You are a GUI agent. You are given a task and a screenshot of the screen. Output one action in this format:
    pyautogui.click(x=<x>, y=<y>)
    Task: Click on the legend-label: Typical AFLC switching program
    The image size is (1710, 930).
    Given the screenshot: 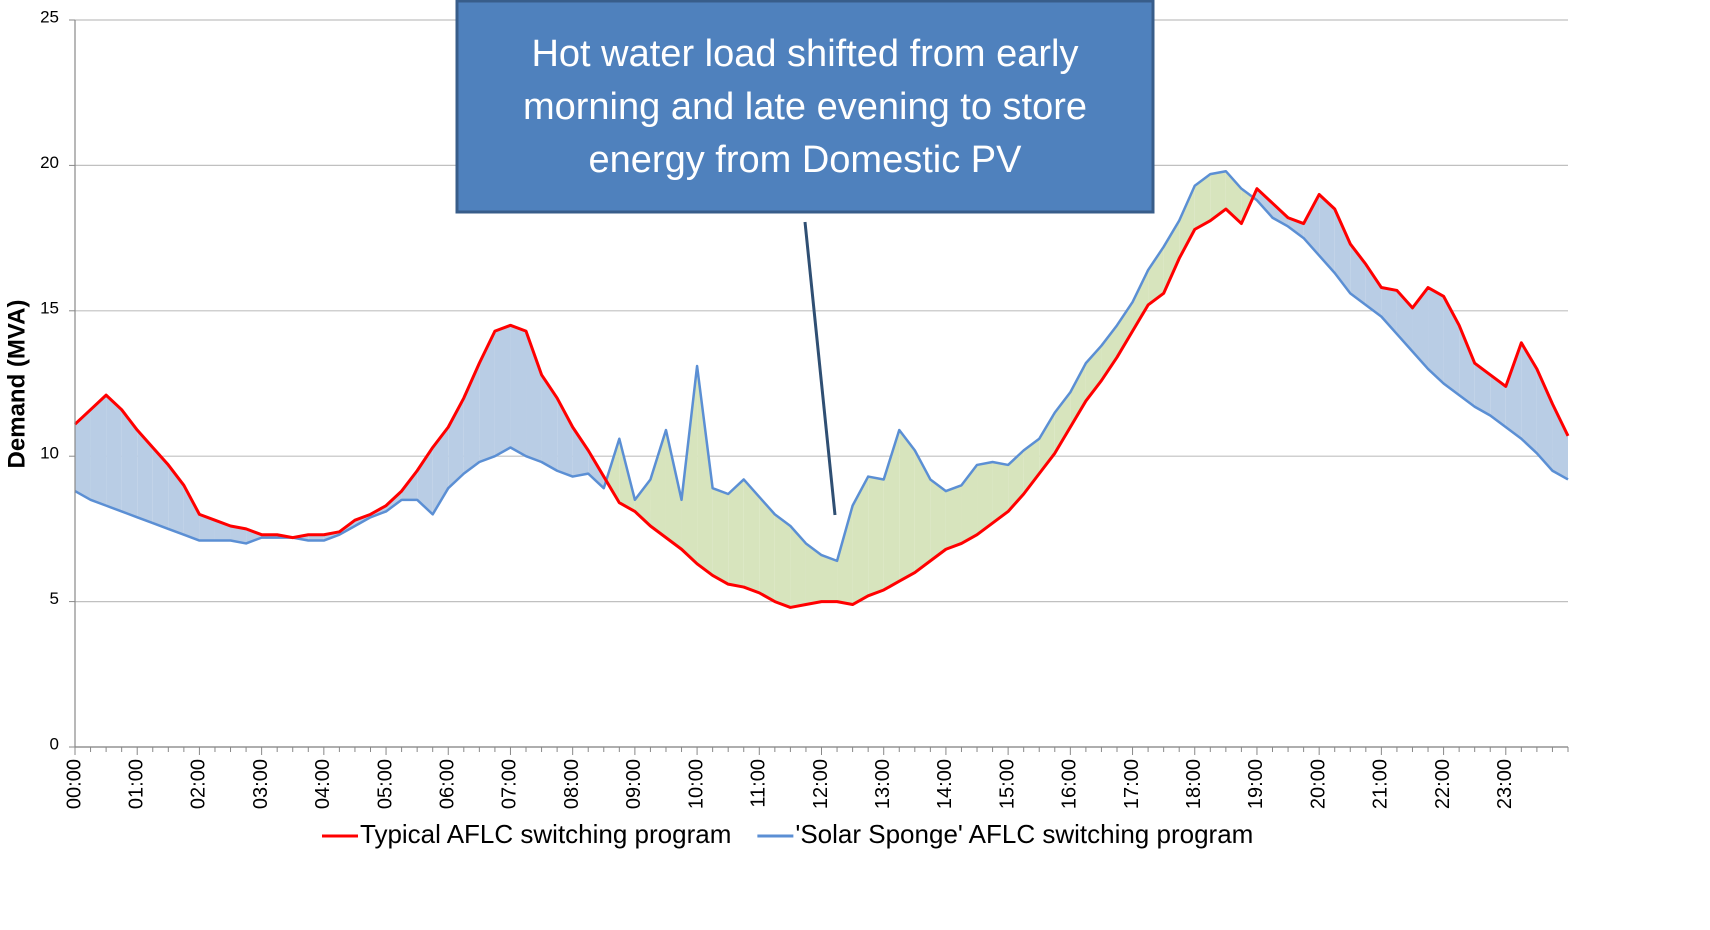 What is the action you would take?
    pyautogui.click(x=545, y=834)
    